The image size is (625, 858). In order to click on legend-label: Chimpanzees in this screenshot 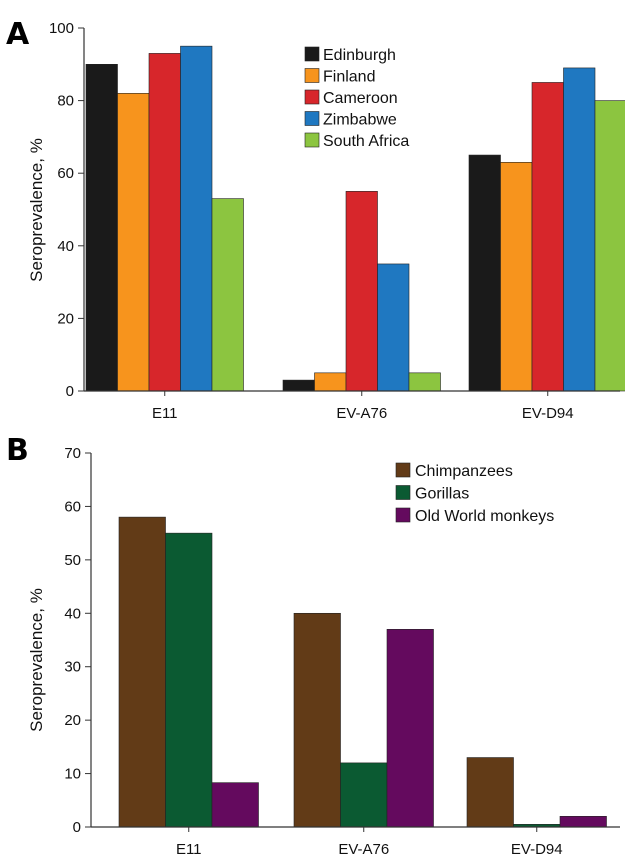, I will do `click(464, 471)`.